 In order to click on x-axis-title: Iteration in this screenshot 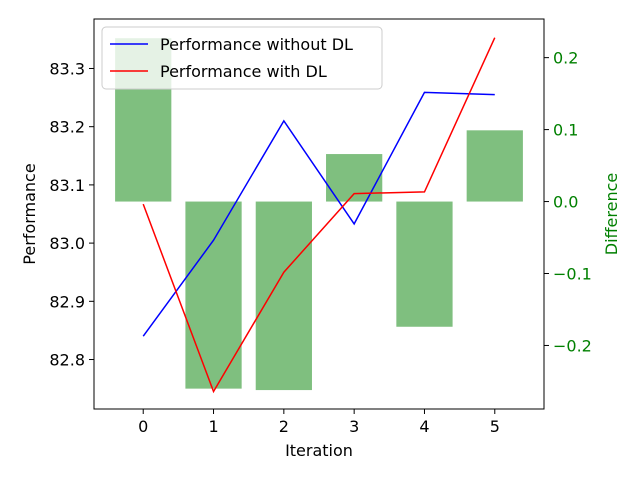, I will do `click(319, 450)`.